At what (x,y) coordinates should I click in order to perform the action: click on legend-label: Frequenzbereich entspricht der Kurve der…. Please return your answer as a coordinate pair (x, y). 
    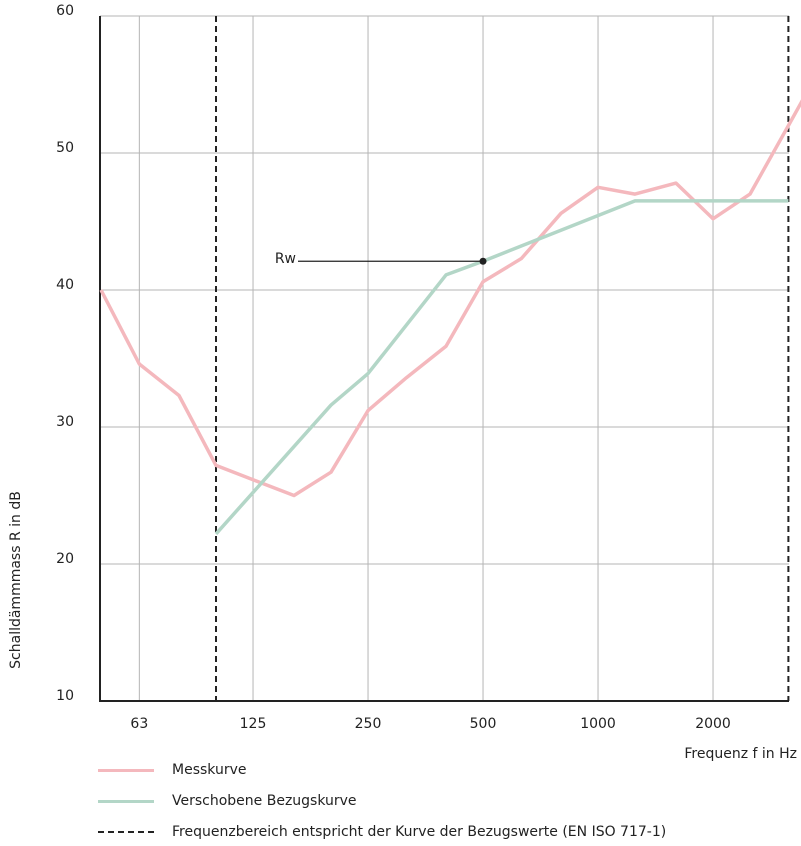
    Looking at the image, I should click on (419, 832).